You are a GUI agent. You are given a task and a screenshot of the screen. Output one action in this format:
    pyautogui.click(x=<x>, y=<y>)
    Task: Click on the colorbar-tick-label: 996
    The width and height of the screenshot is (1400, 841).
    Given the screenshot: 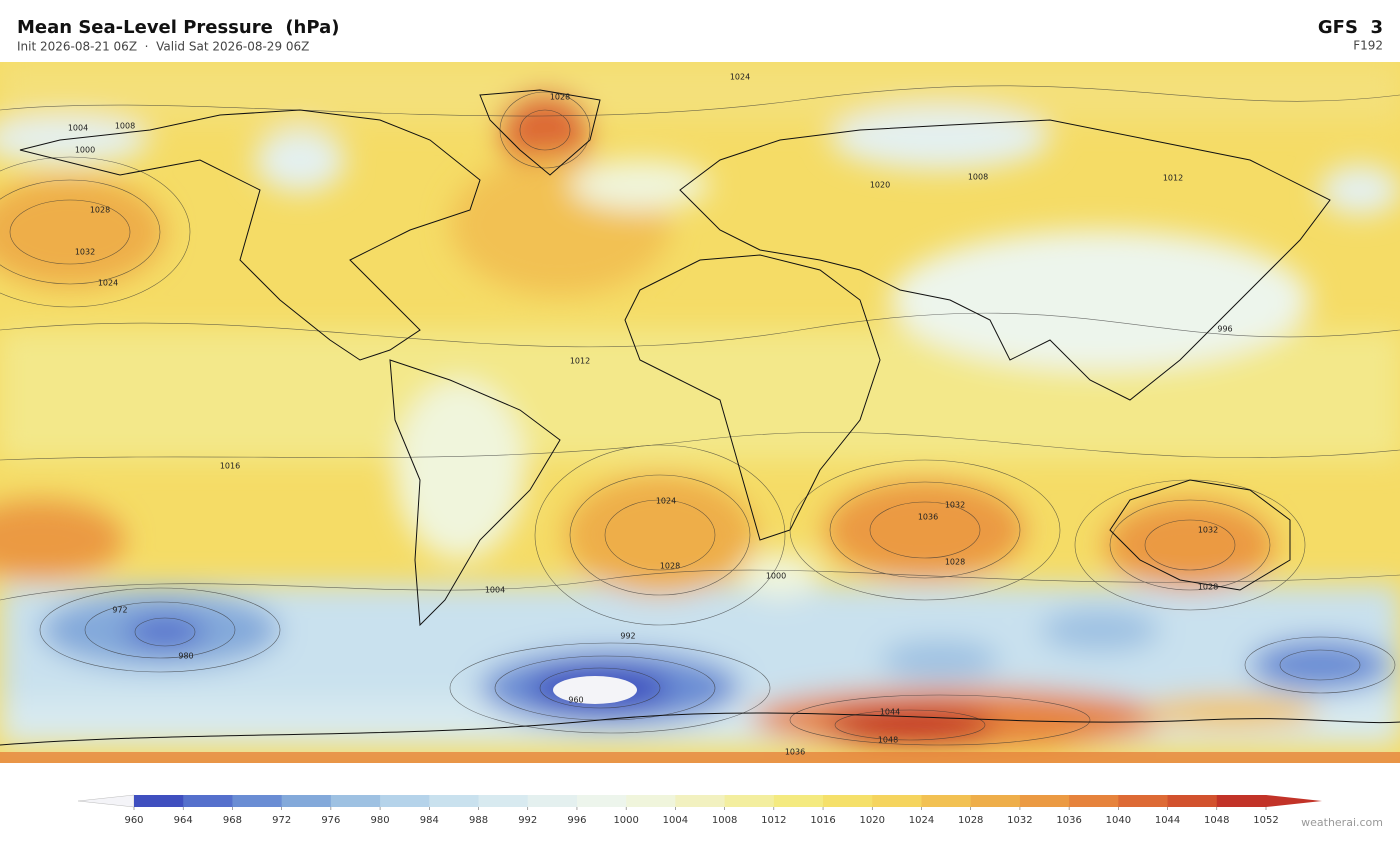 What is the action you would take?
    pyautogui.click(x=576, y=820)
    